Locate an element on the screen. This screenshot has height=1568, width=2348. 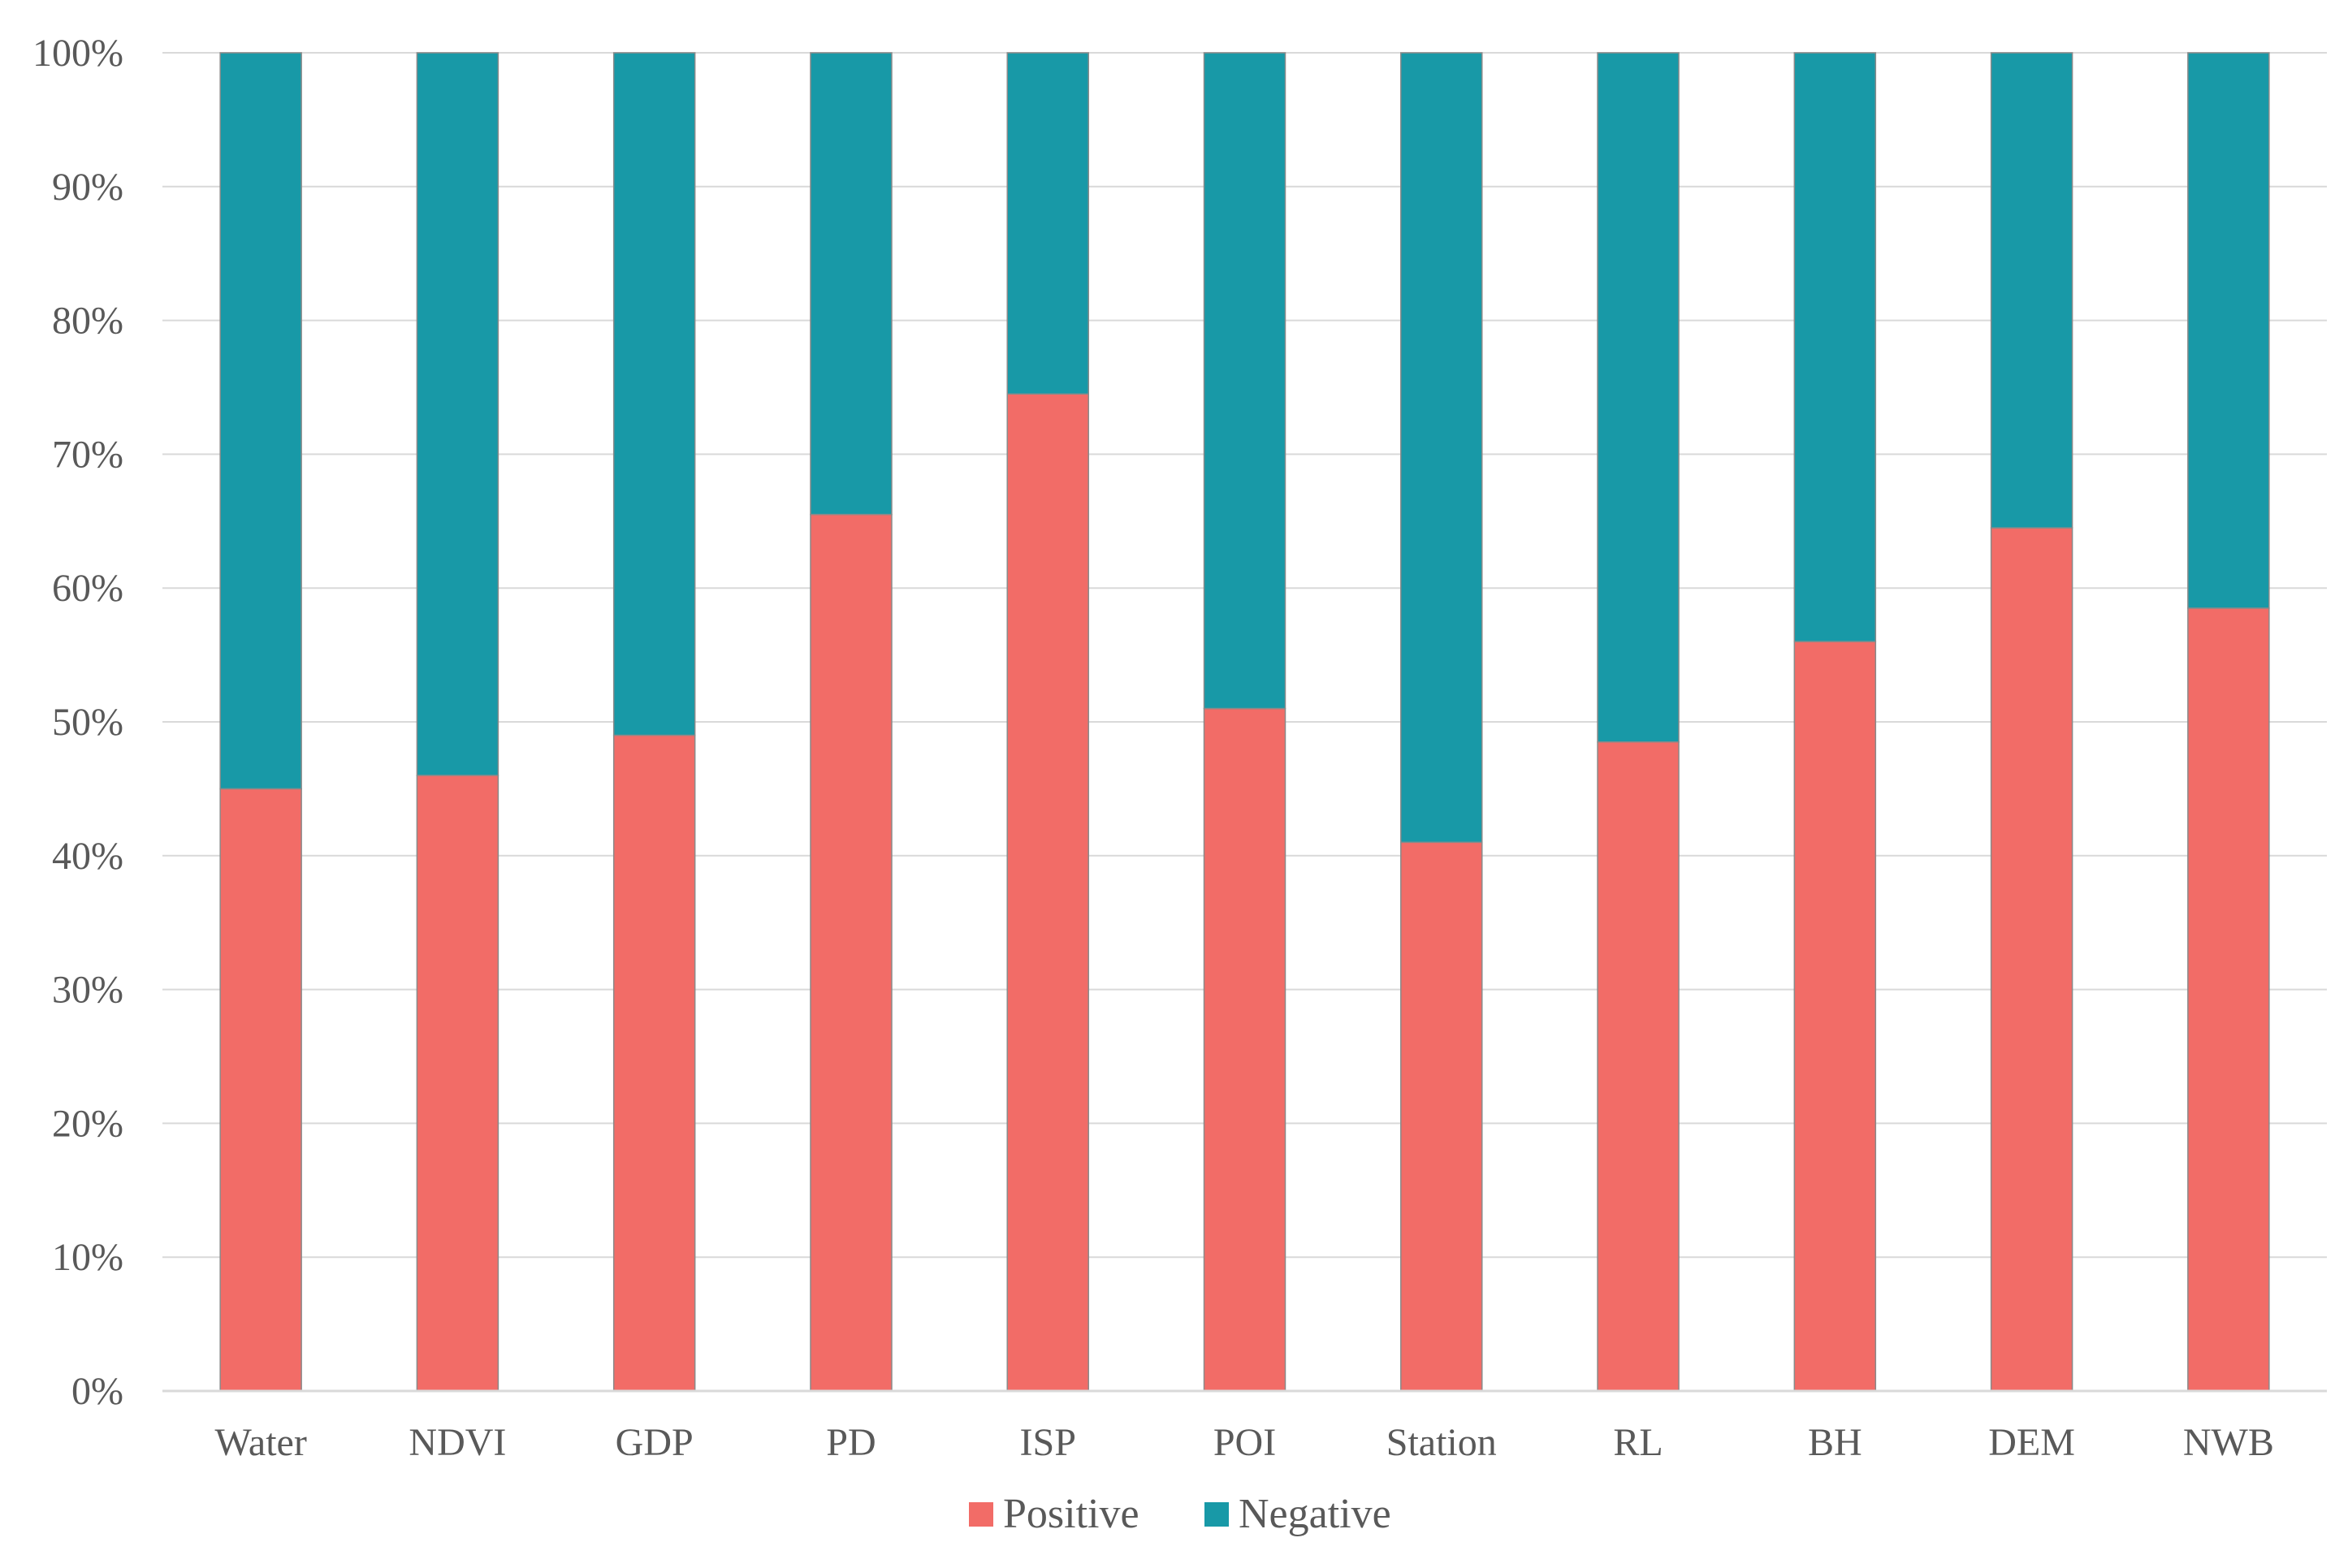
y-tick-label: 80% is located at coordinates (87, 321).